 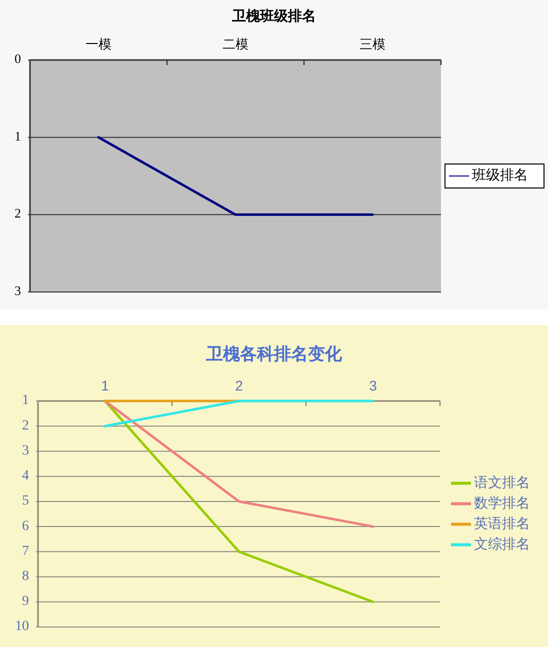 What do you see at coordinates (25, 576) in the screenshot?
I see `y-tick-label: 8` at bounding box center [25, 576].